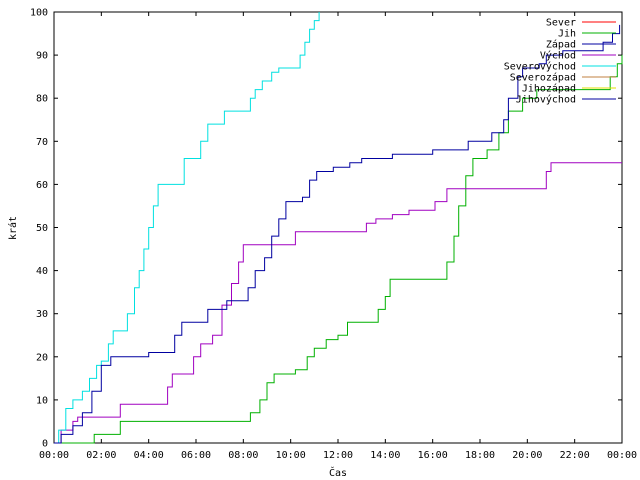 The height and width of the screenshot is (480, 640). What do you see at coordinates (385, 455) in the screenshot?
I see `x-tick-label: 14:00` at bounding box center [385, 455].